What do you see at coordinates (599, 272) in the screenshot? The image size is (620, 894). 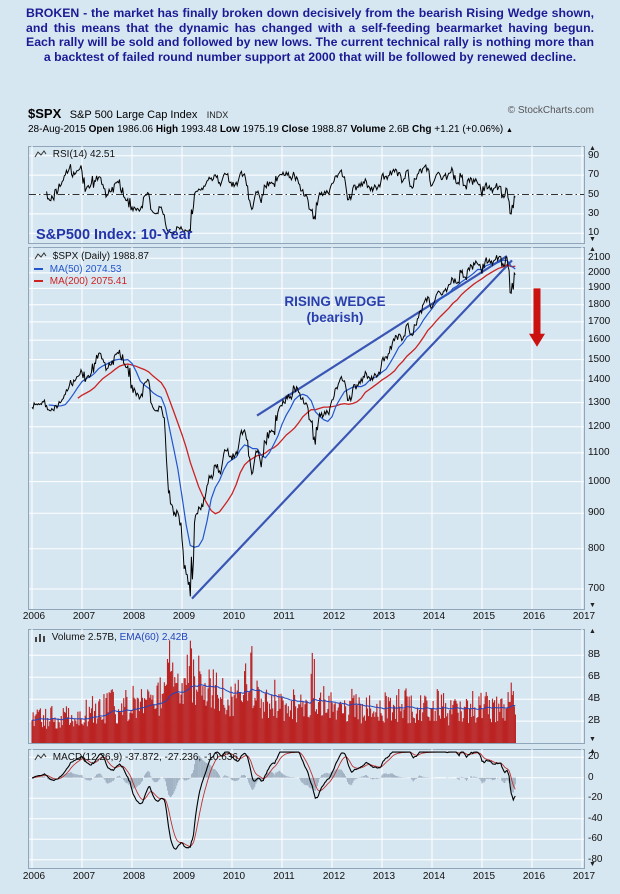 I see `y-tick-label: 2000` at bounding box center [599, 272].